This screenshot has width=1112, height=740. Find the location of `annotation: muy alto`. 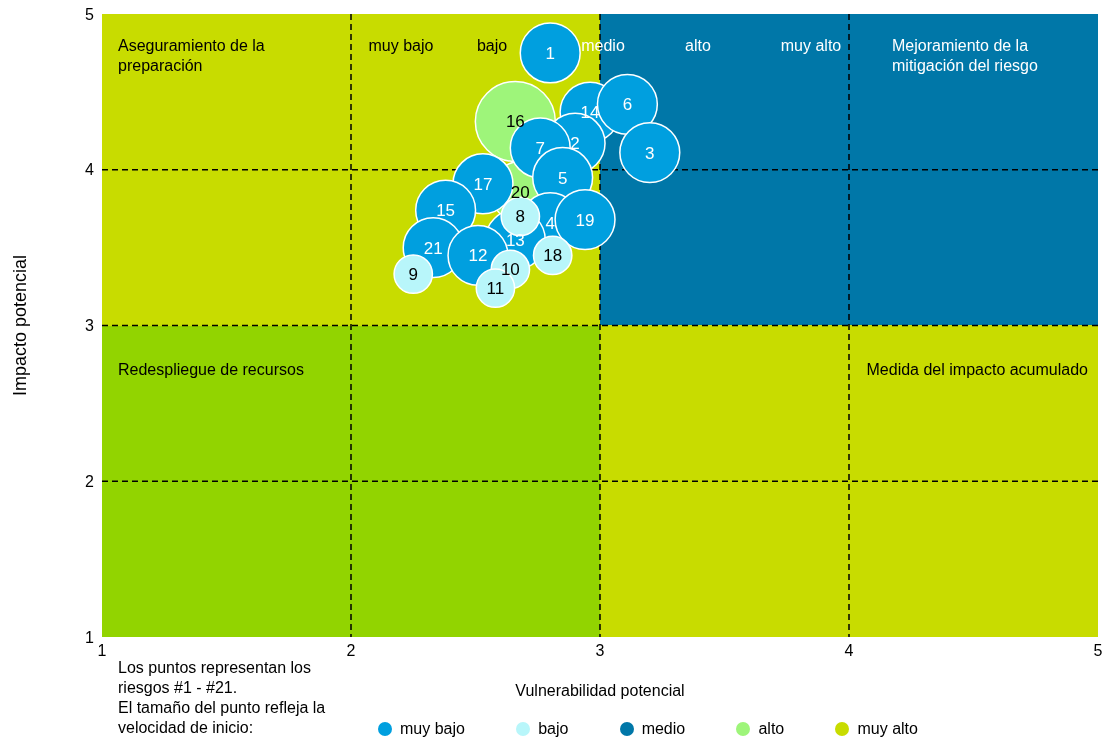

annotation: muy alto is located at coordinates (811, 46).